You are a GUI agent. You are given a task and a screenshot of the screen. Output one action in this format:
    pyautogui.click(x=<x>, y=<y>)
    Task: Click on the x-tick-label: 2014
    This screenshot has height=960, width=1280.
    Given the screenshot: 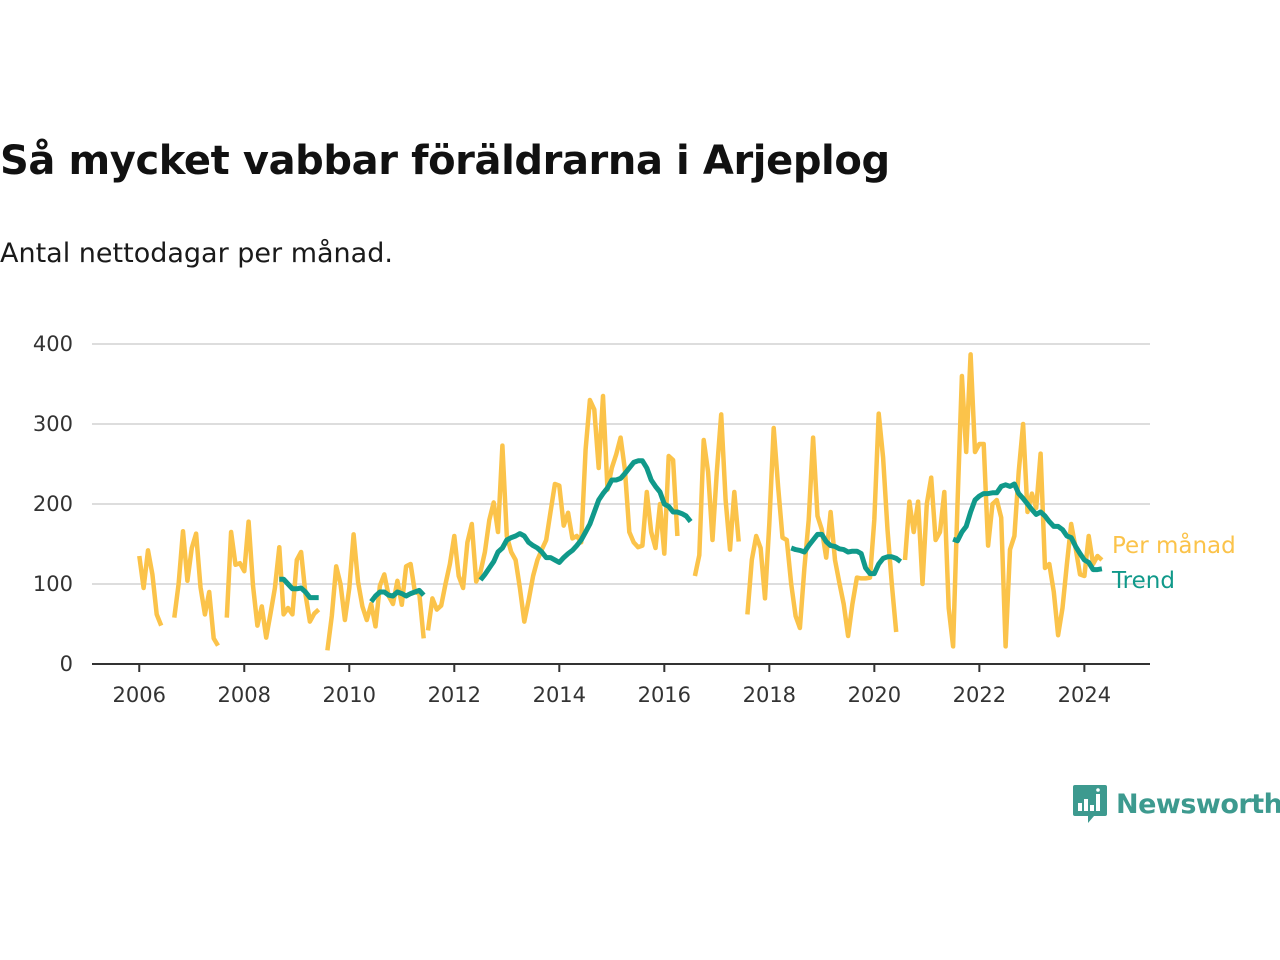 What is the action you would take?
    pyautogui.click(x=559, y=695)
    